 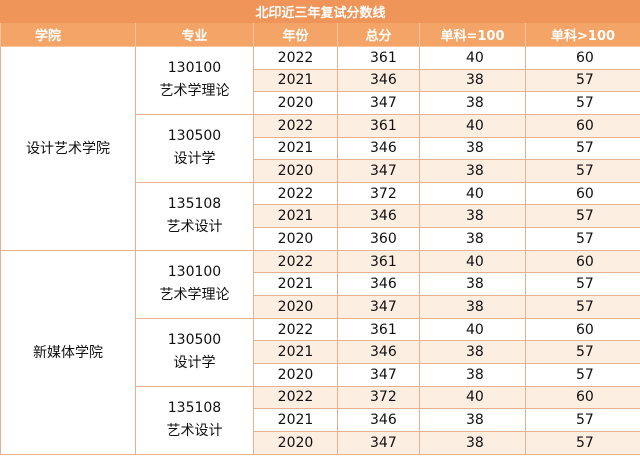 I want to click on header-year: 年份, so click(x=295, y=34).